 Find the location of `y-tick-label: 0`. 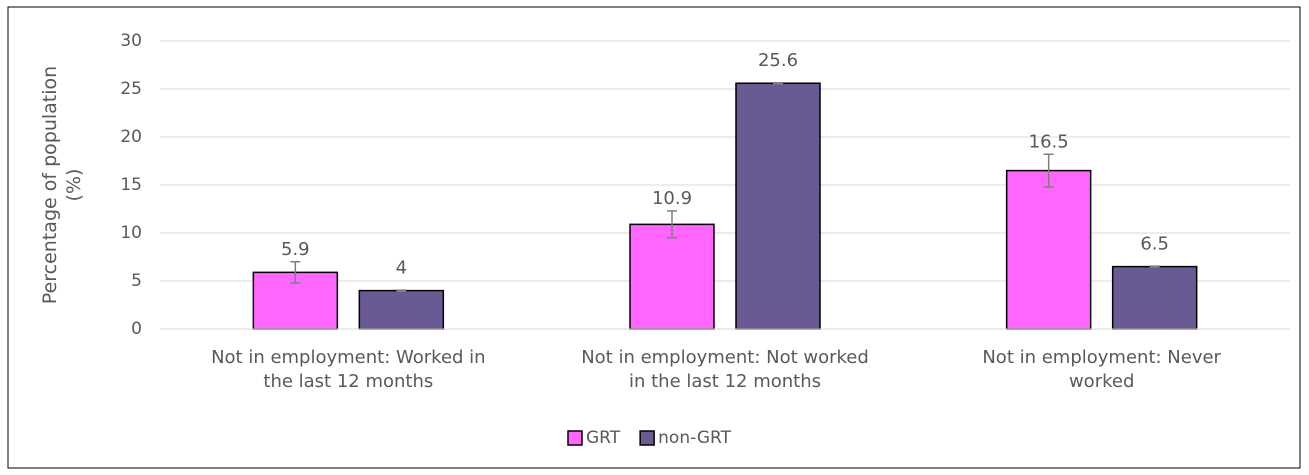

y-tick-label: 0 is located at coordinates (136, 329).